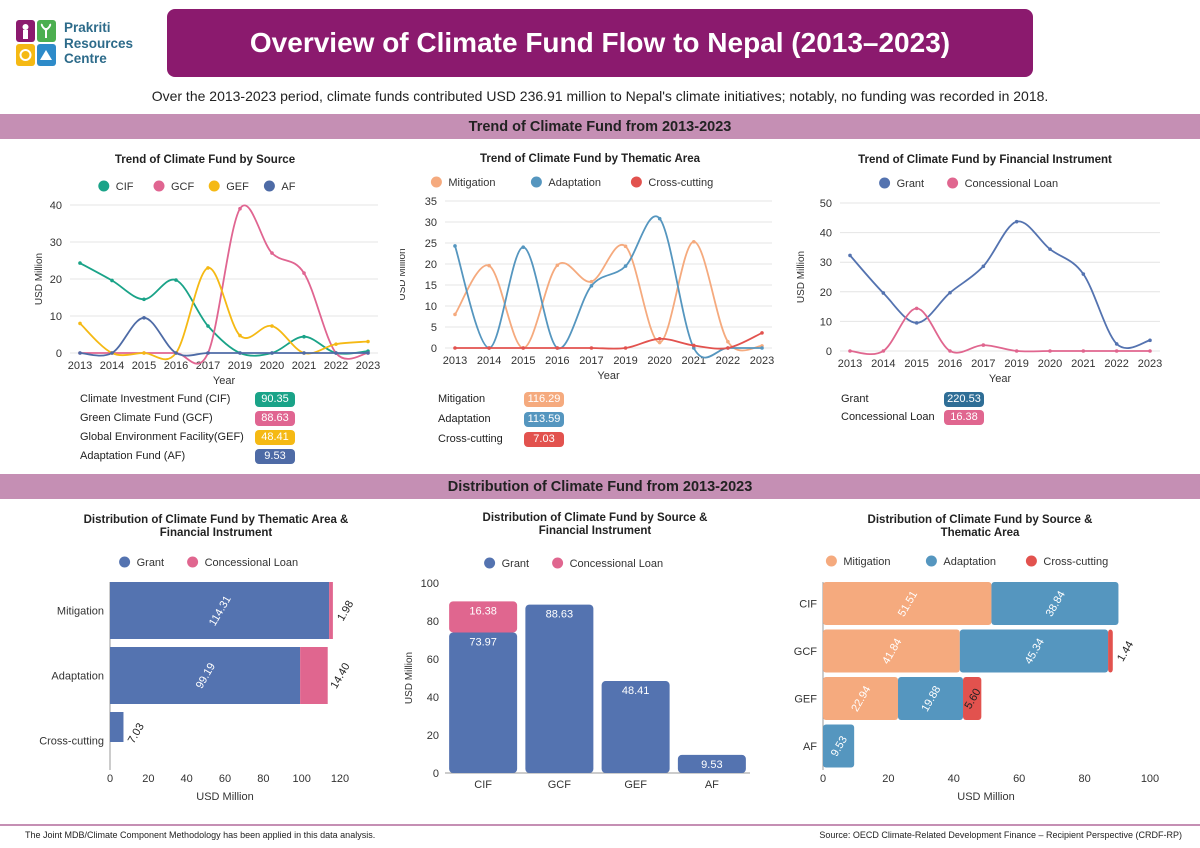 This screenshot has width=1200, height=848. What do you see at coordinates (144, 299) in the screenshot?
I see `point-cif-2015` at bounding box center [144, 299].